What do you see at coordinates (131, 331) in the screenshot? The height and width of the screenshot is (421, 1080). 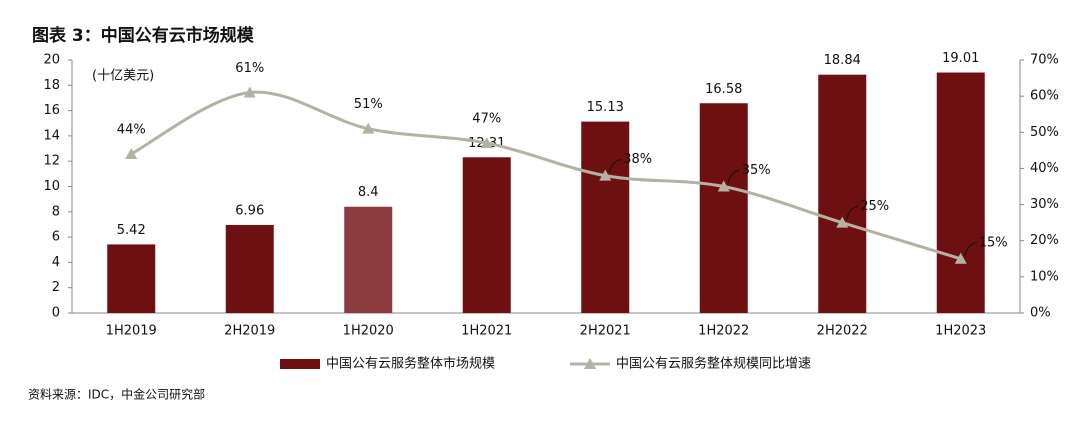 I see `x-tick-label: 1H2019` at bounding box center [131, 331].